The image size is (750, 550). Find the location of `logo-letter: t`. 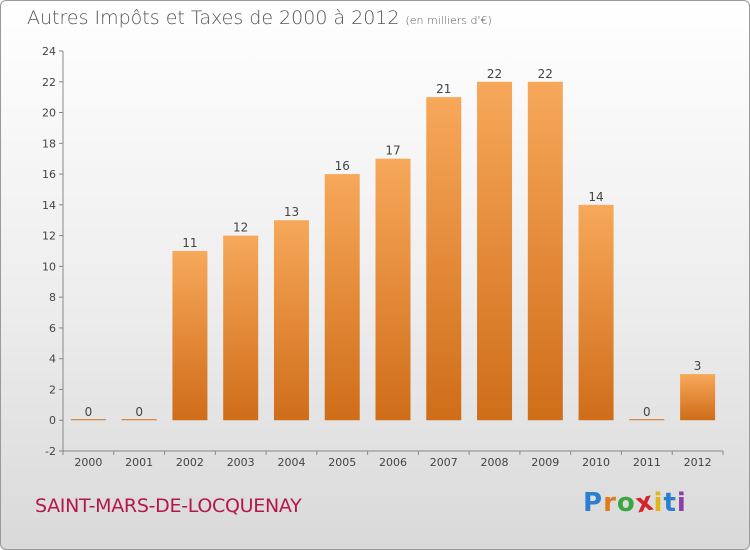

logo-letter: t is located at coordinates (670, 503).